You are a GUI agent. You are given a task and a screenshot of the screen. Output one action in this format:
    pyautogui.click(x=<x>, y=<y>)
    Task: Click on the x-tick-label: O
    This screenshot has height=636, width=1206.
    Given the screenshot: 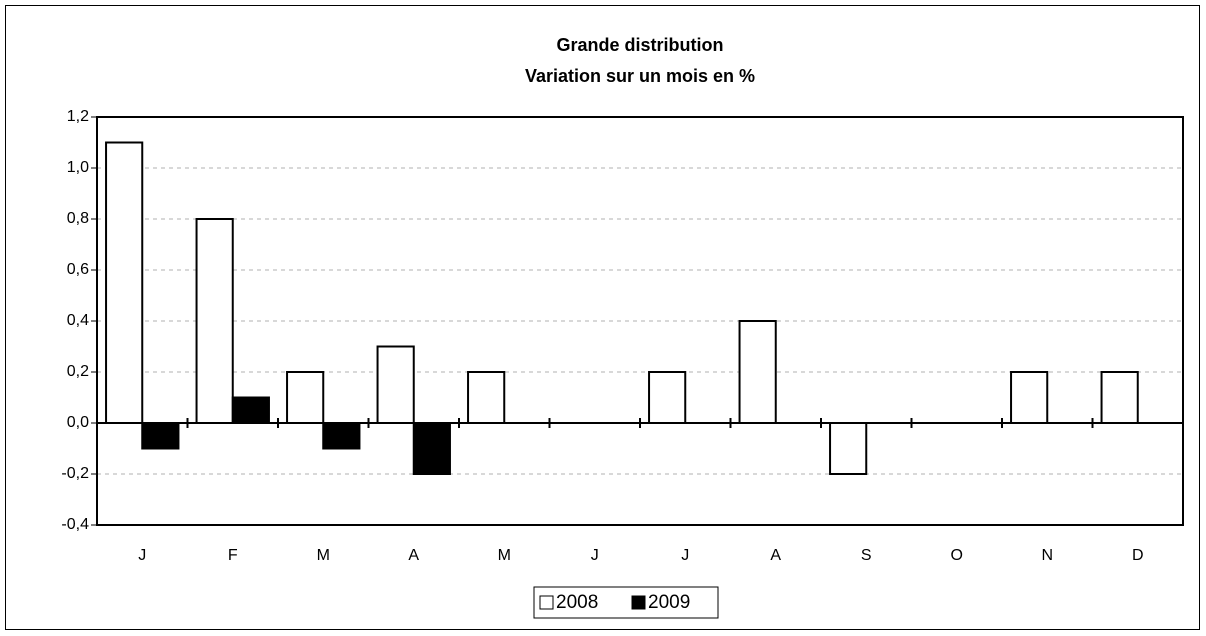 What is the action you would take?
    pyautogui.click(x=957, y=555)
    